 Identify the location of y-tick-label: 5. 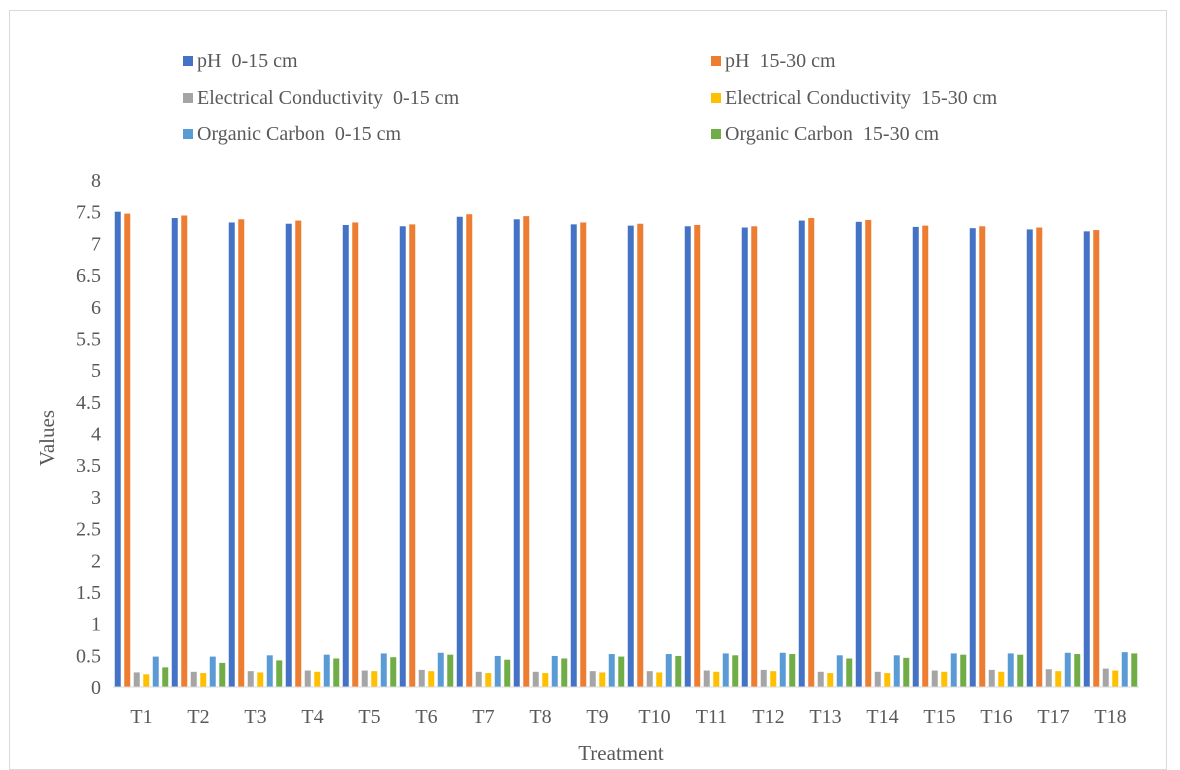
(96, 371).